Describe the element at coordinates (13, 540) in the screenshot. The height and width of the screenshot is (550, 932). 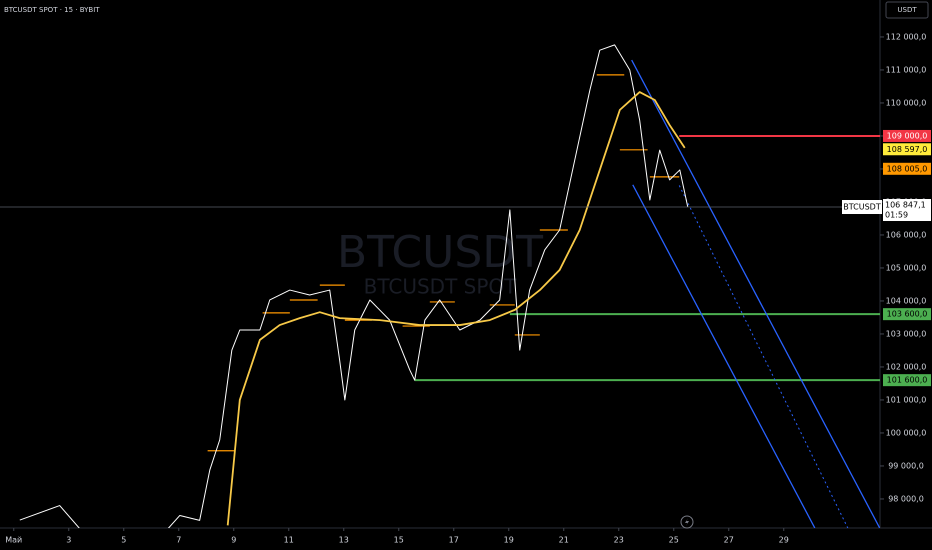
I see `x-tick-label: Май` at that location.